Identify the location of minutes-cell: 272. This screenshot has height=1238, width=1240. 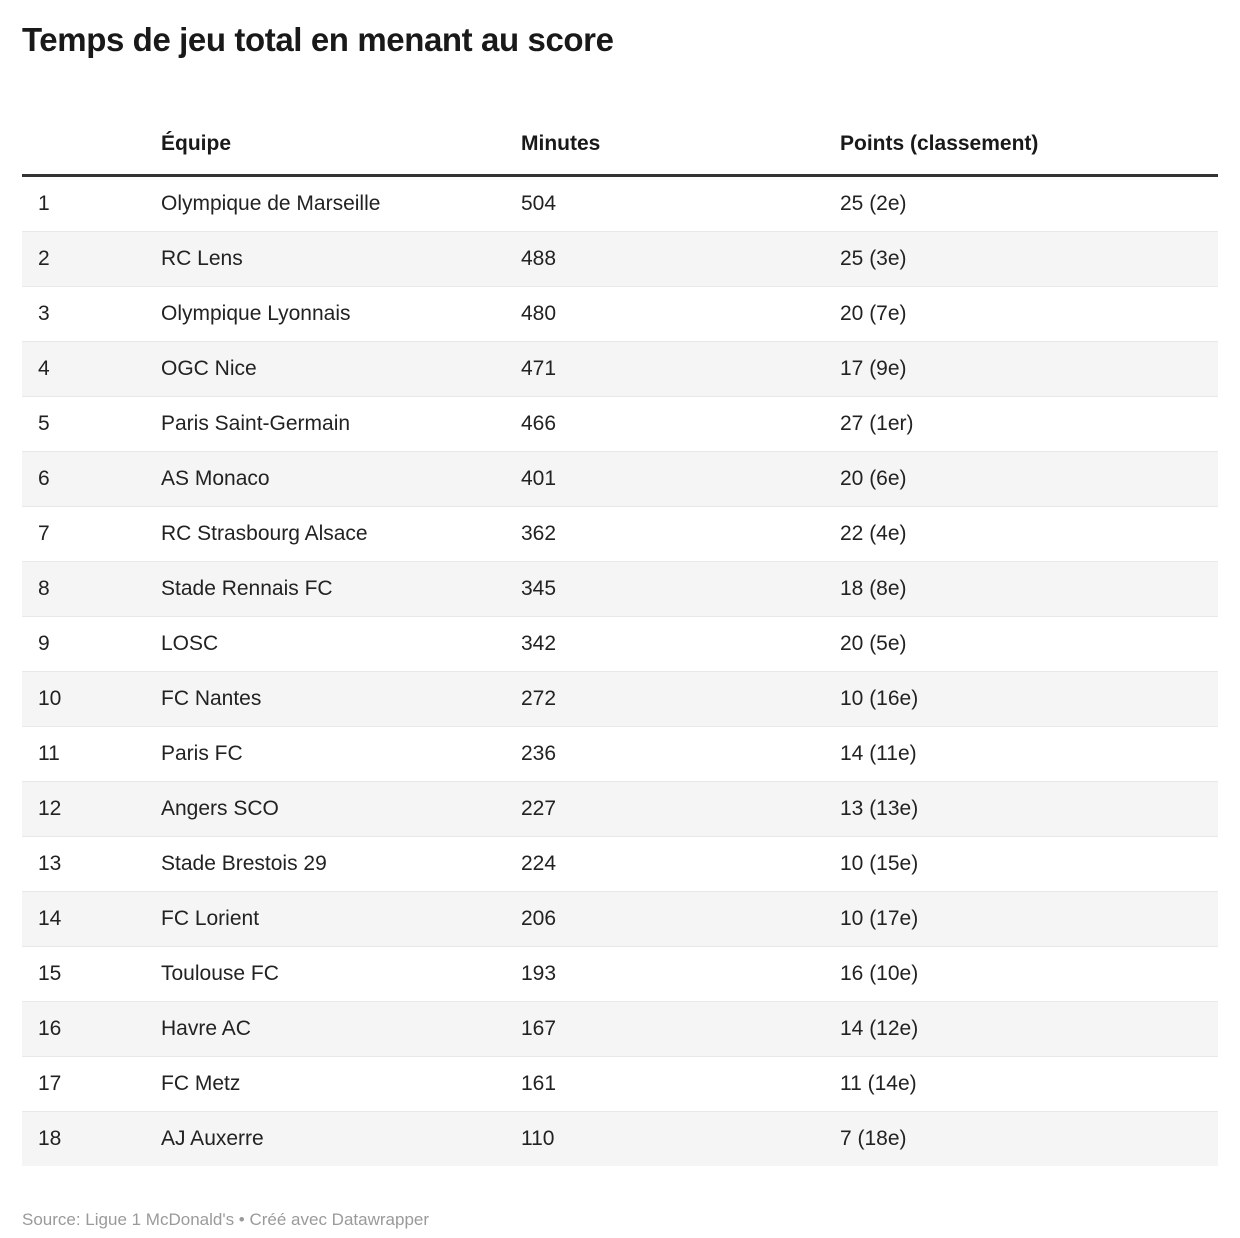
(680, 698).